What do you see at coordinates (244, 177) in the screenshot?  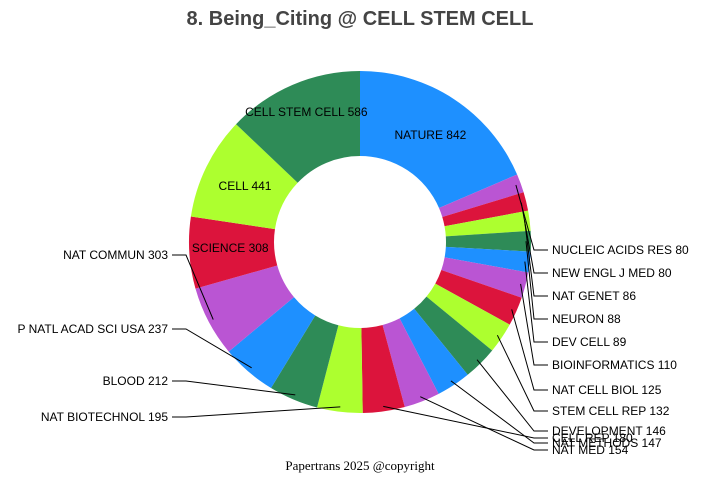 I see `slice-cell` at bounding box center [244, 177].